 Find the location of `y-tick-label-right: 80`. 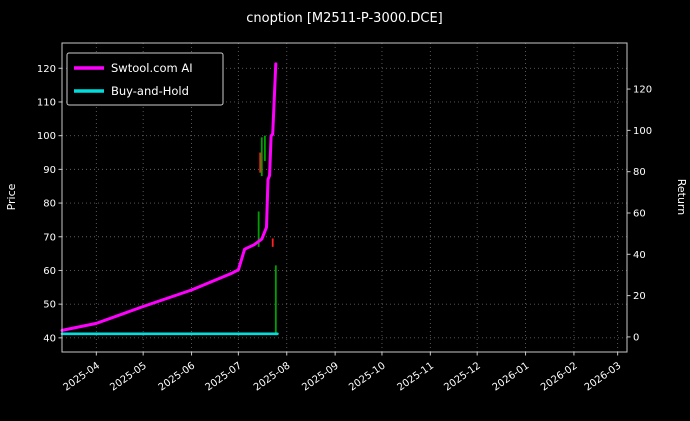

y-tick-label-right: 80 is located at coordinates (639, 172).